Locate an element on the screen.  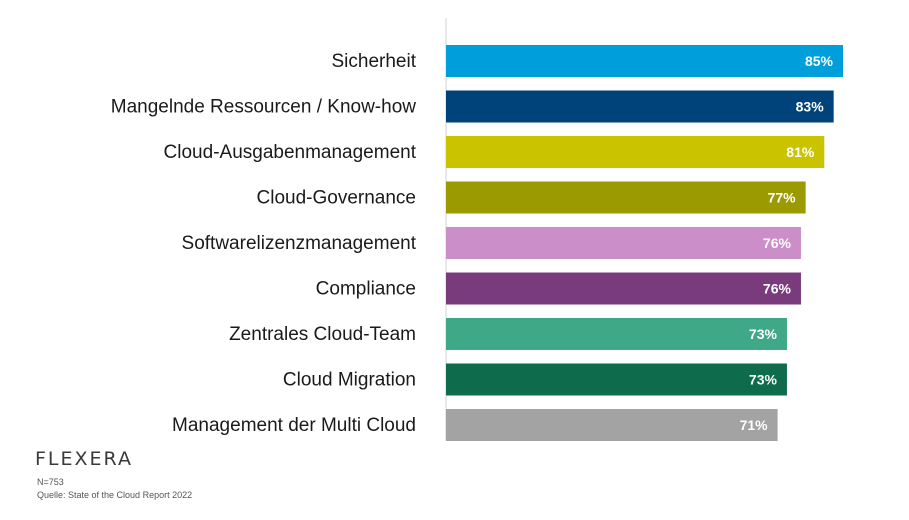
category-label: Compliance is located at coordinates (366, 289).